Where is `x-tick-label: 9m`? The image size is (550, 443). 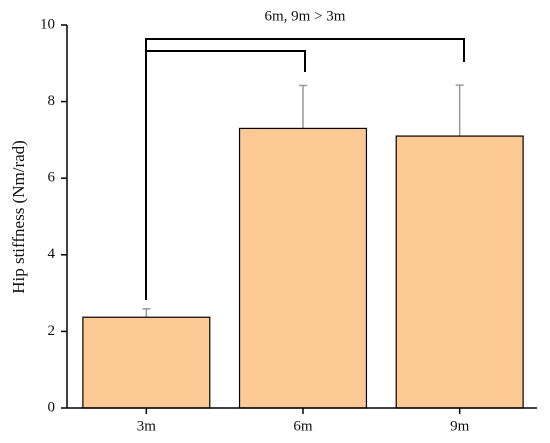
x-tick-label: 9m is located at coordinates (460, 426).